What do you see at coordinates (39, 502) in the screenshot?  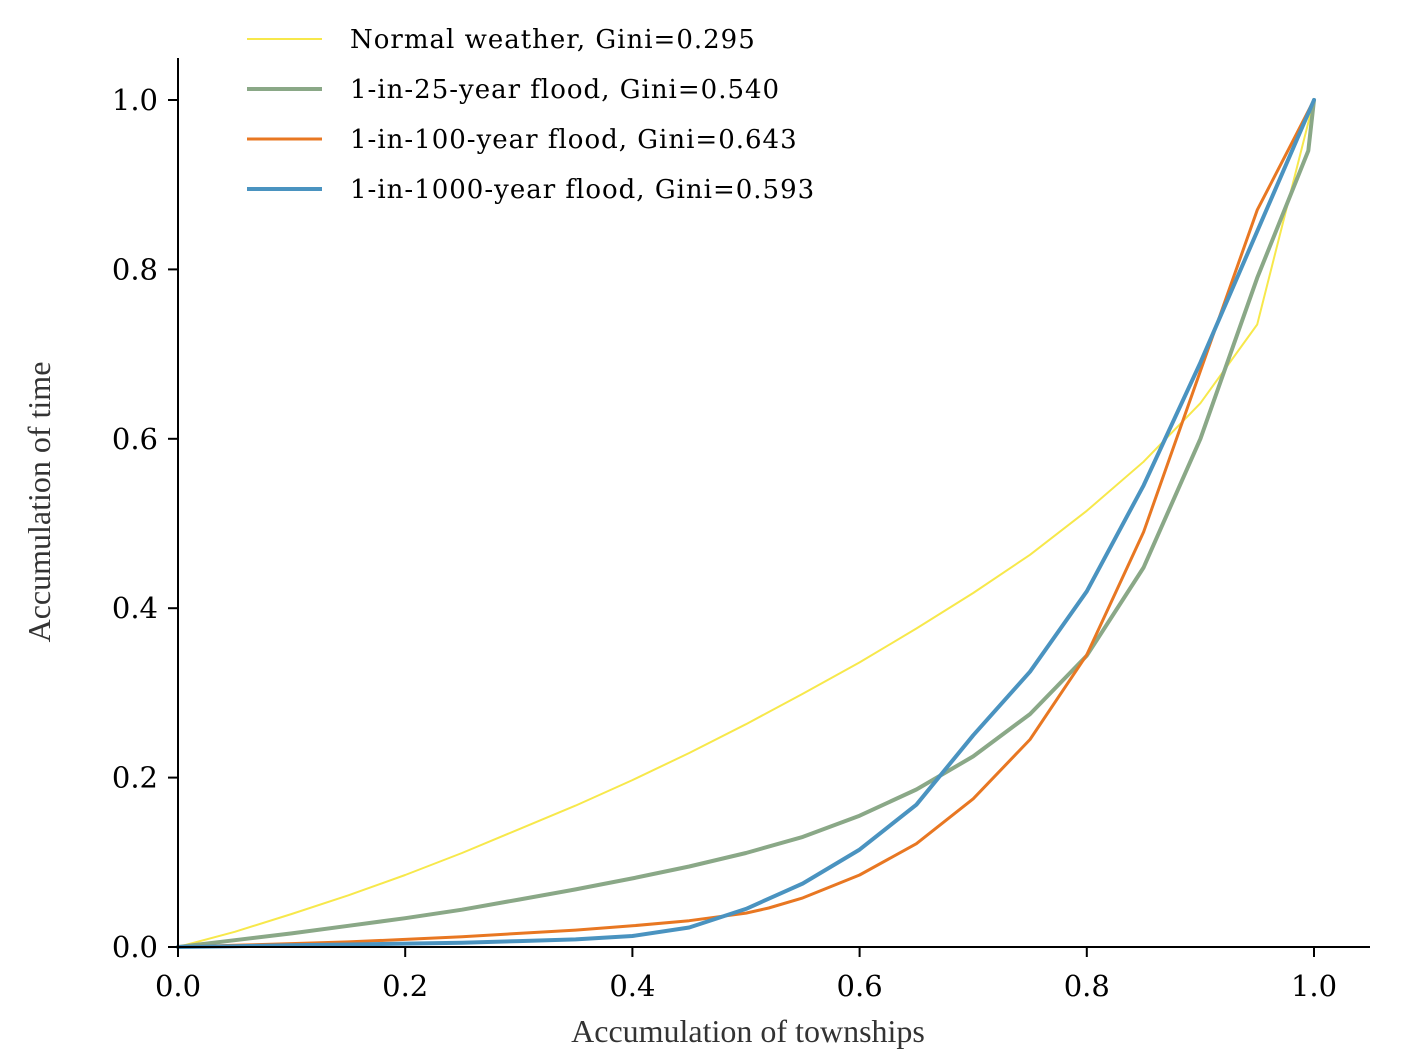 I see `y-axis-title: Accumulation of time` at bounding box center [39, 502].